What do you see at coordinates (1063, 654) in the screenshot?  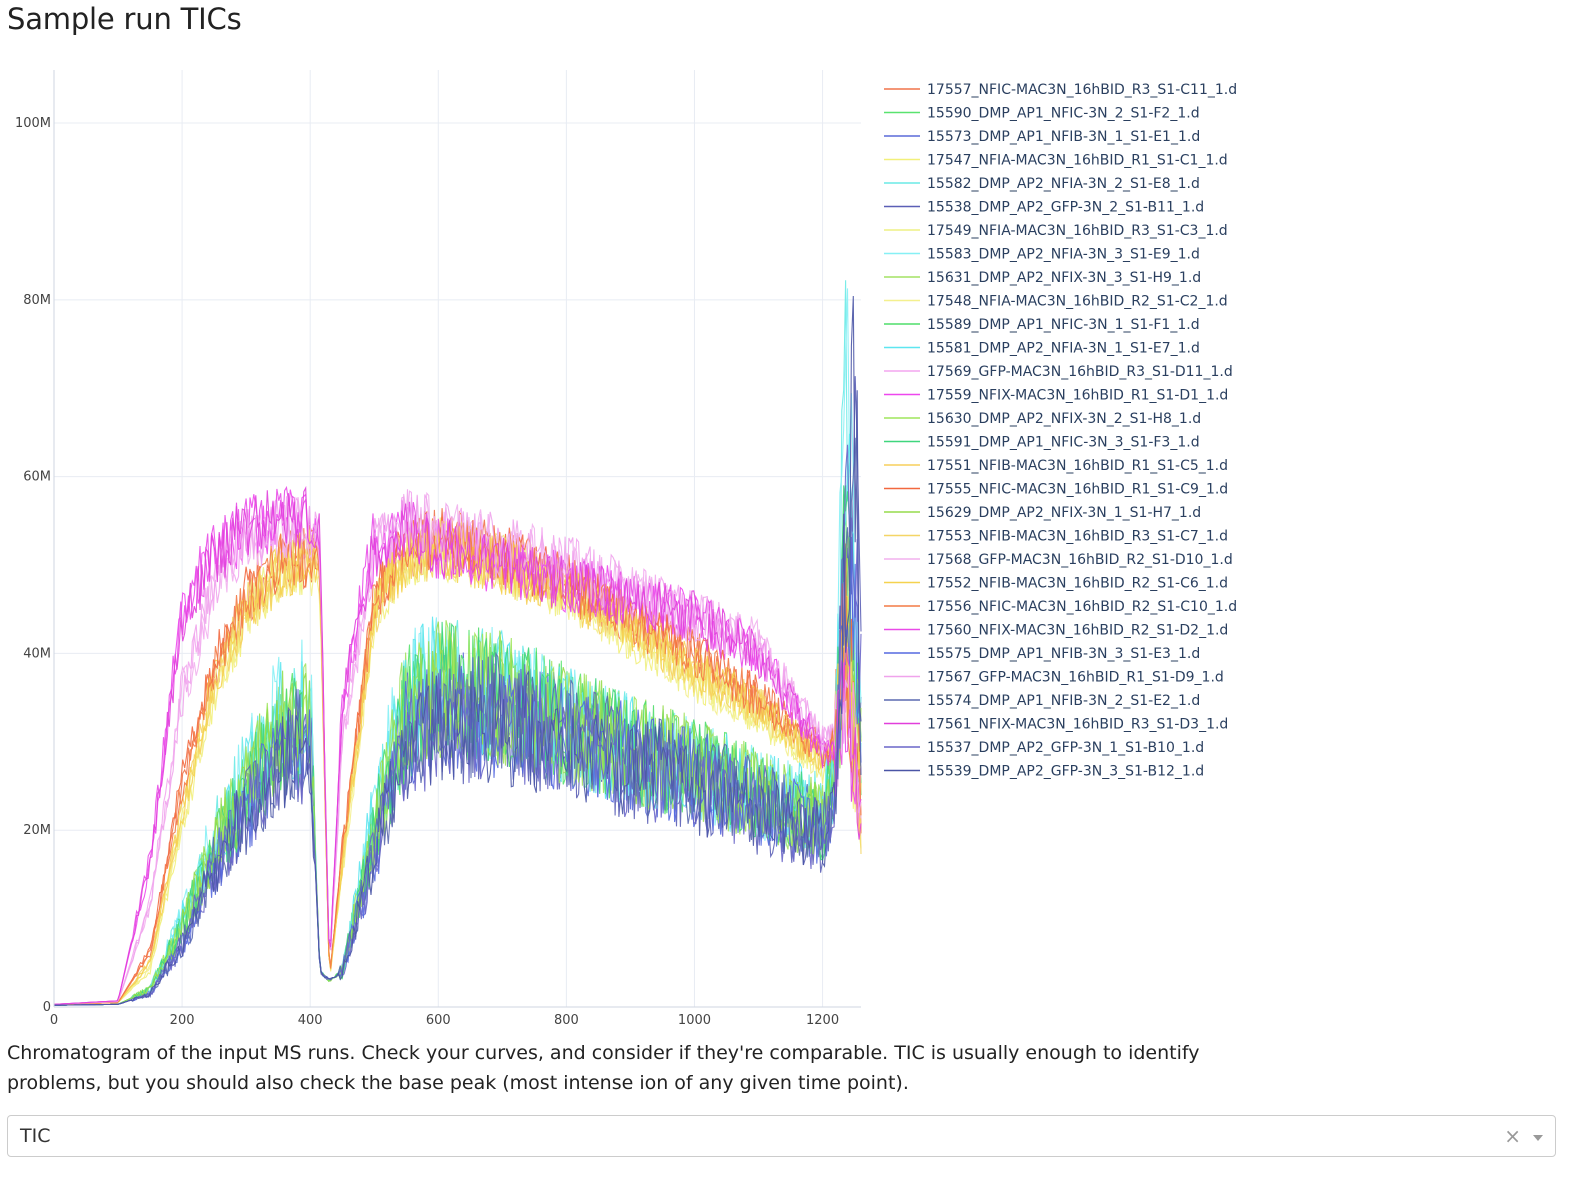 I see `legend-label: 15575_DMP_AP1_NFIB-3N_3_S1-E3_1.d` at bounding box center [1063, 654].